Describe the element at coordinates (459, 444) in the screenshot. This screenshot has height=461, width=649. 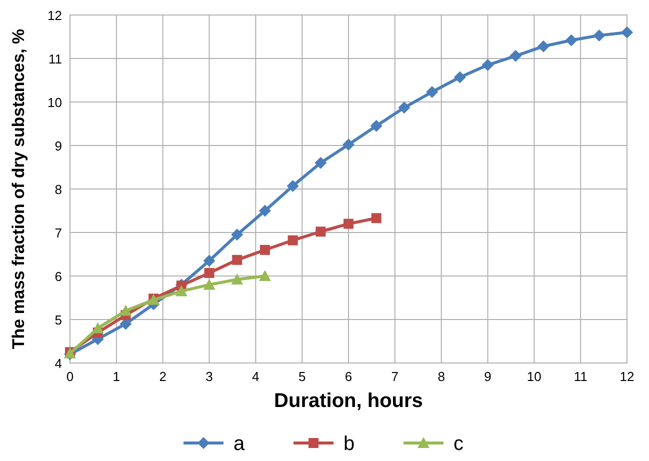
I see `legend-label: c` at that location.